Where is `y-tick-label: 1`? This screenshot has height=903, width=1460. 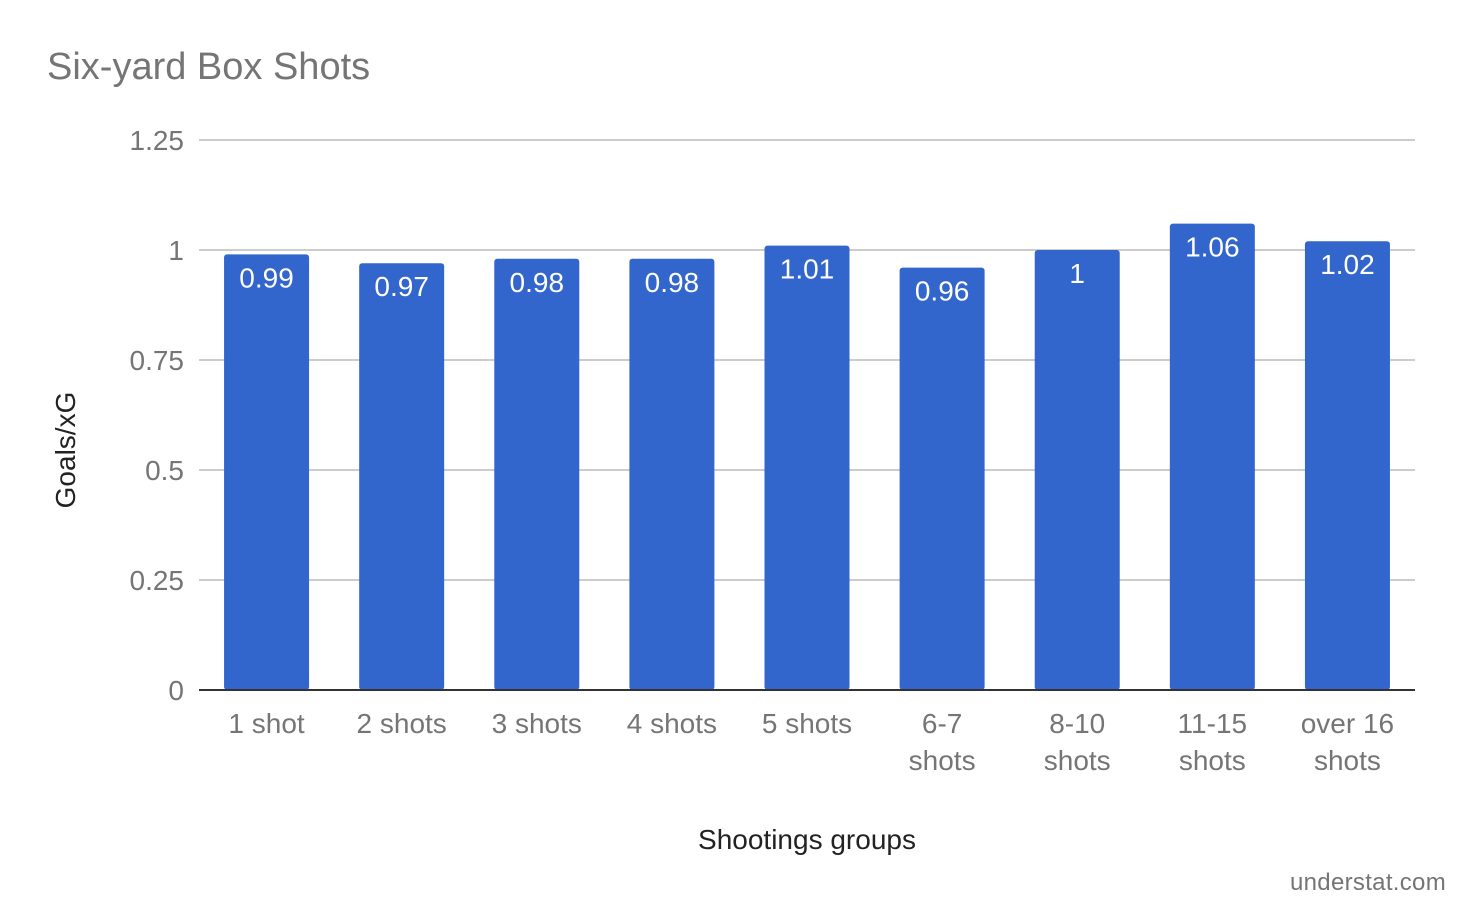
y-tick-label: 1 is located at coordinates (176, 250).